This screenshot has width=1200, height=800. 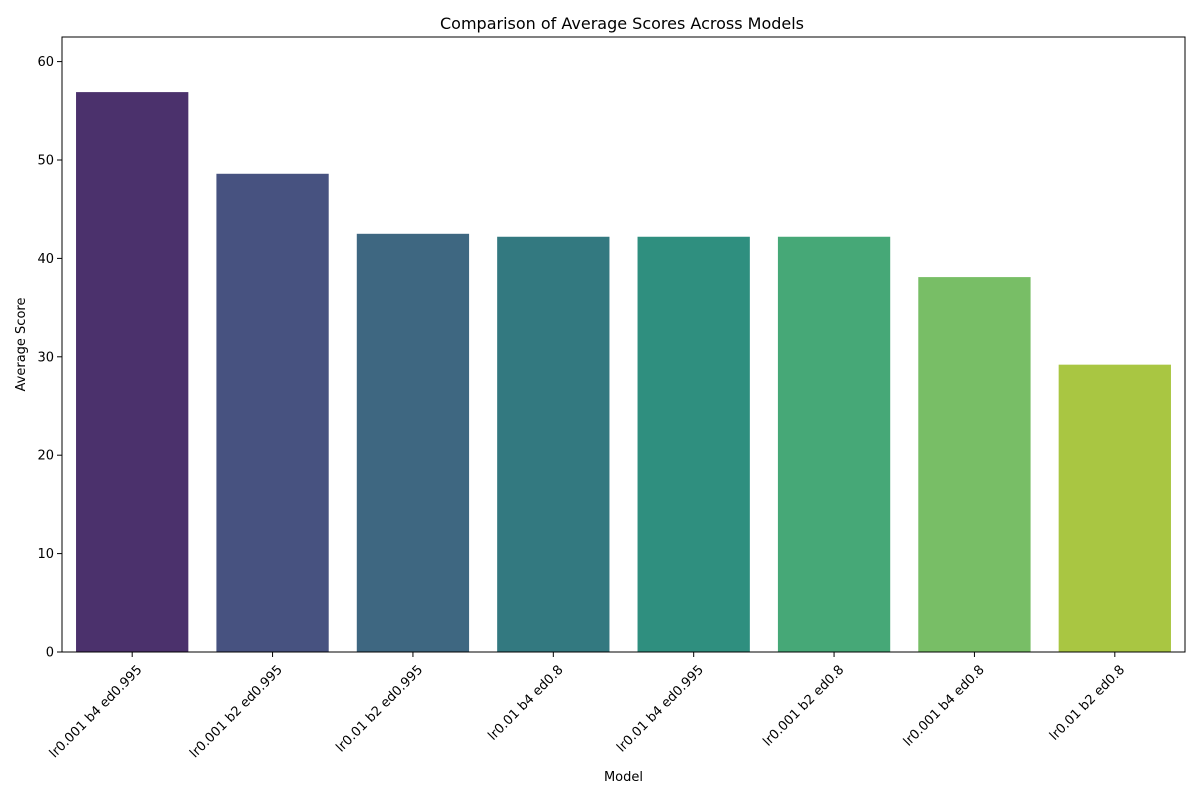 What do you see at coordinates (623, 777) in the screenshot?
I see `x-axis-label: Model` at bounding box center [623, 777].